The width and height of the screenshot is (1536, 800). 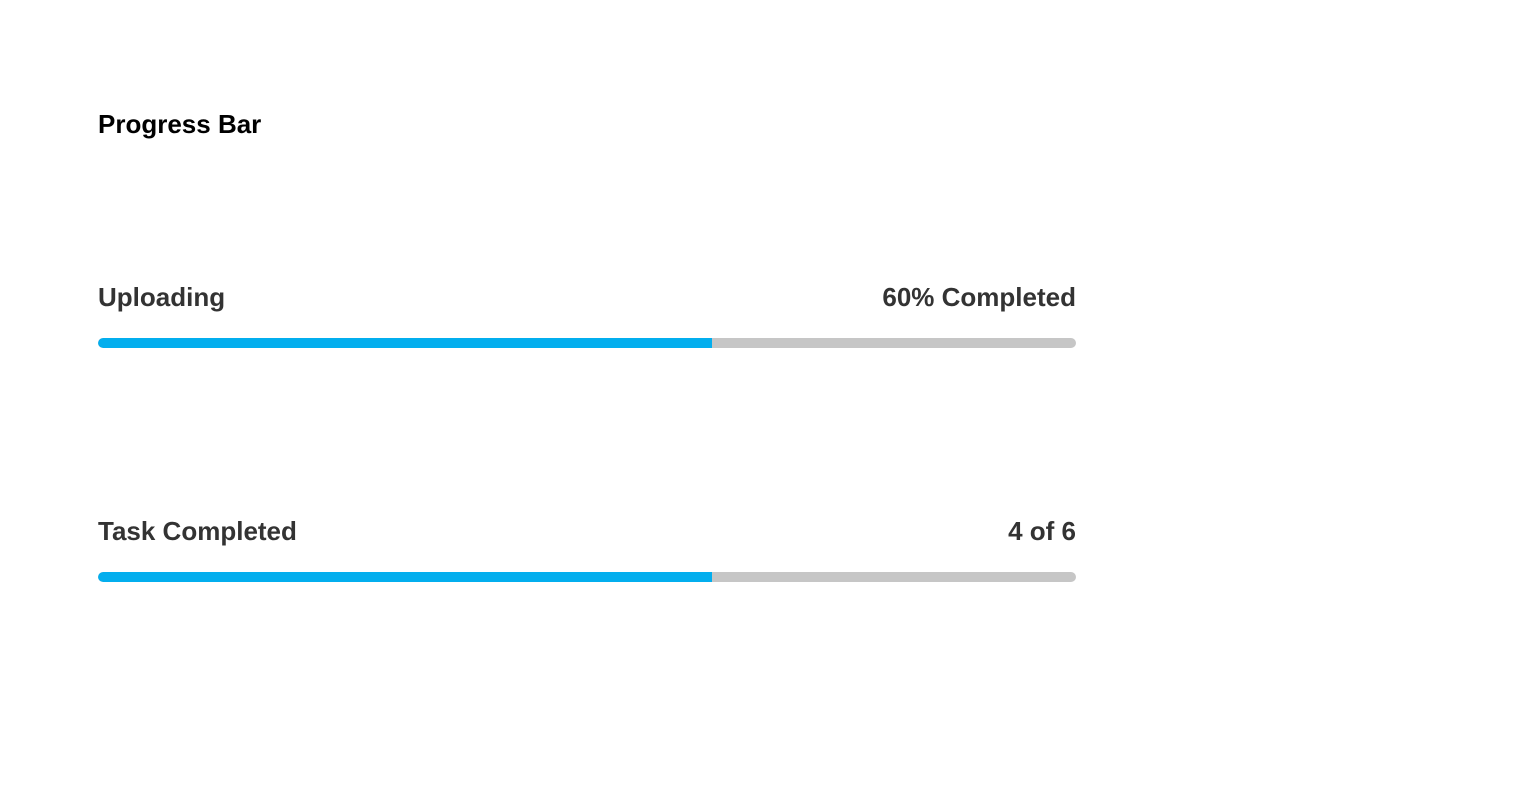 I want to click on task-progress: Task Completed 4 of 6, so click(x=587, y=548).